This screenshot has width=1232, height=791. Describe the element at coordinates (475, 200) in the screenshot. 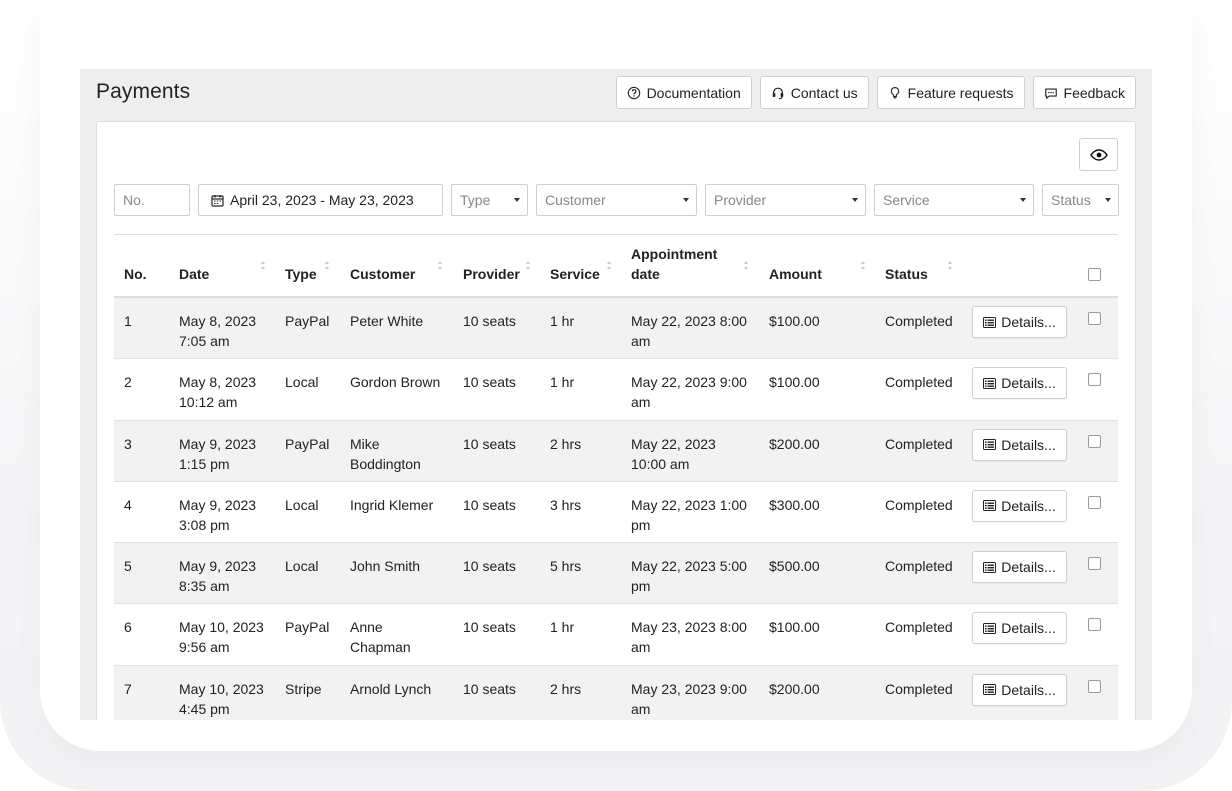

I see `type-select-value: Type` at that location.